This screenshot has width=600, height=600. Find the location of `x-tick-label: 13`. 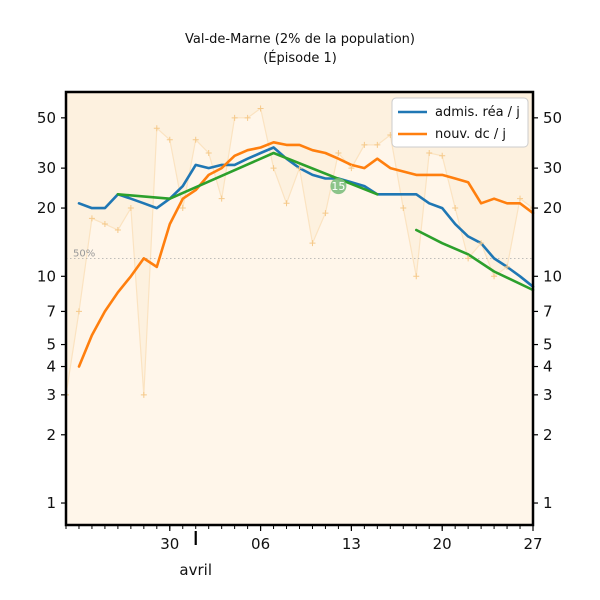

x-tick-label: 13 is located at coordinates (351, 544).